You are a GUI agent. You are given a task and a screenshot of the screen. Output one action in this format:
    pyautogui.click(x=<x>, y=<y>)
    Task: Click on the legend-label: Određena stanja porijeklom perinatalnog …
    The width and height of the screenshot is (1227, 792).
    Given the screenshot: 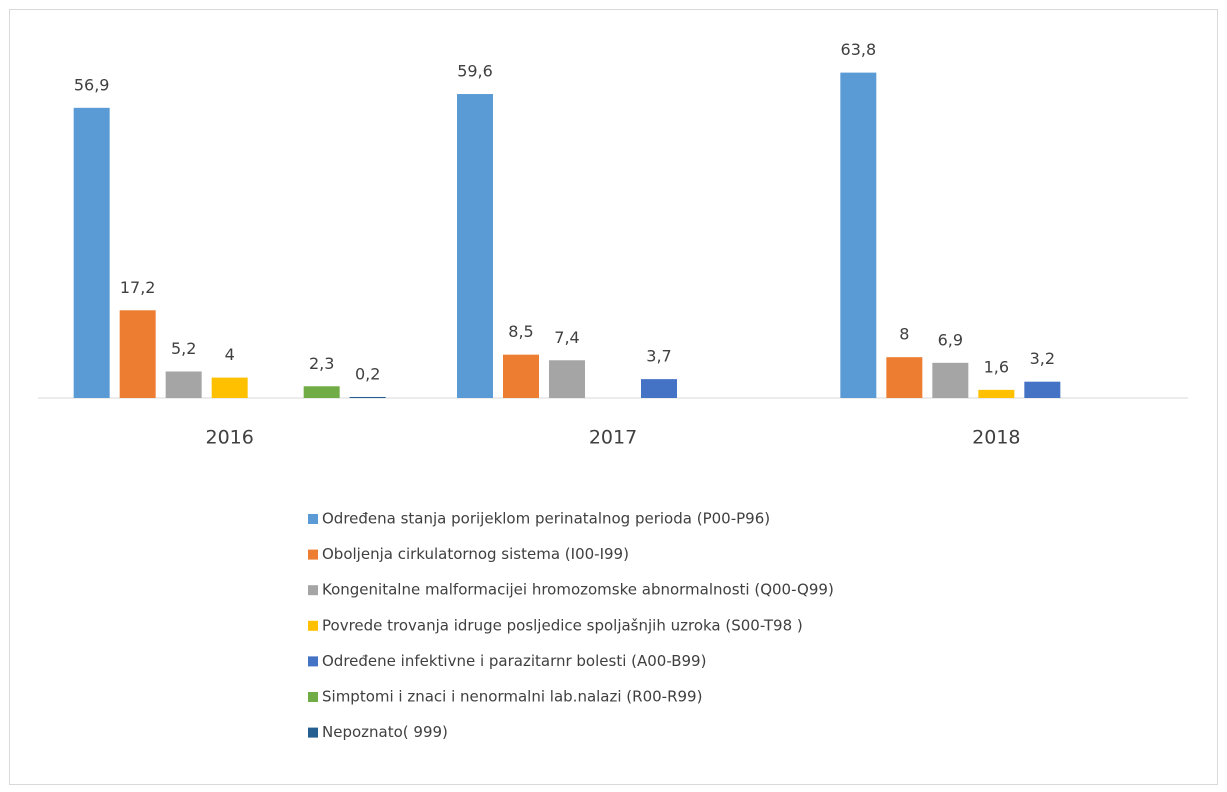 What is the action you would take?
    pyautogui.click(x=546, y=519)
    